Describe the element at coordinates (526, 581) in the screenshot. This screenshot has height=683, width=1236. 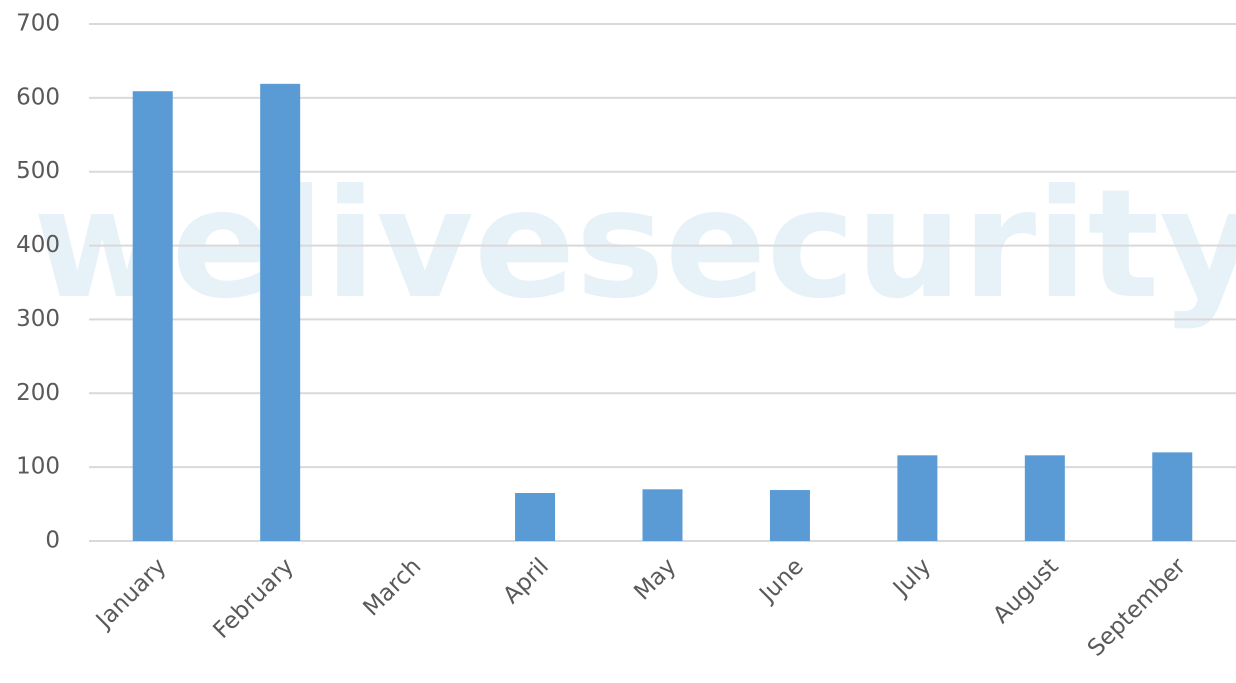
I see `x-tick-label: April` at that location.